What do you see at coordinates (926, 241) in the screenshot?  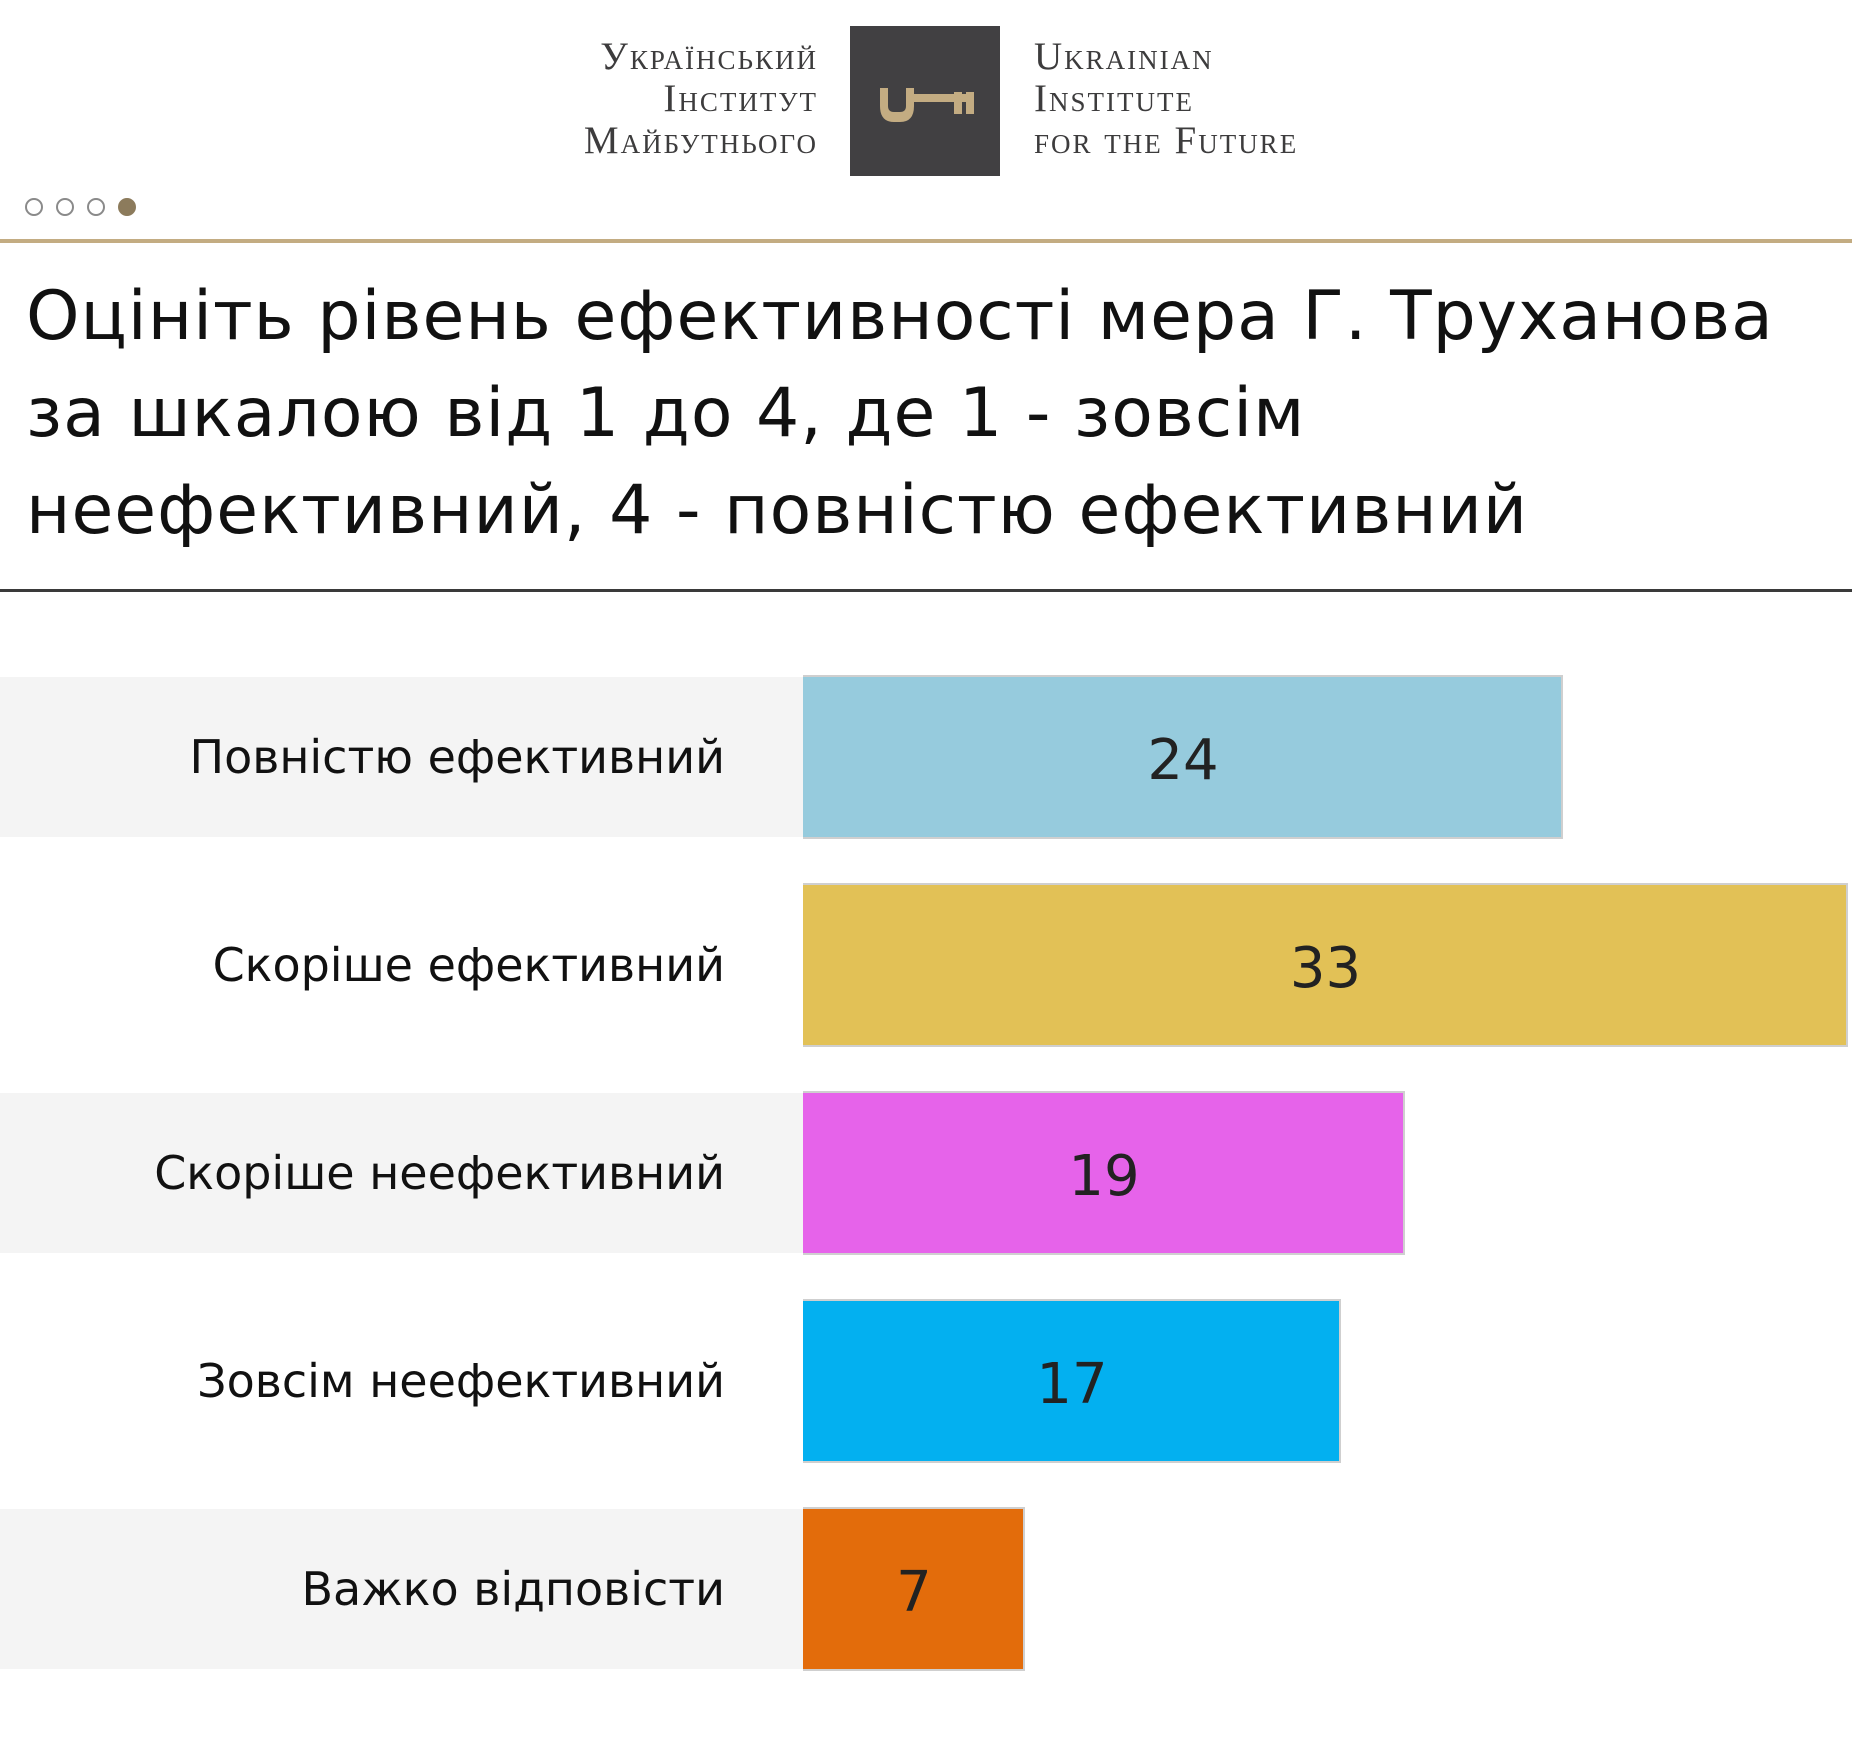 I see `header-divider` at bounding box center [926, 241].